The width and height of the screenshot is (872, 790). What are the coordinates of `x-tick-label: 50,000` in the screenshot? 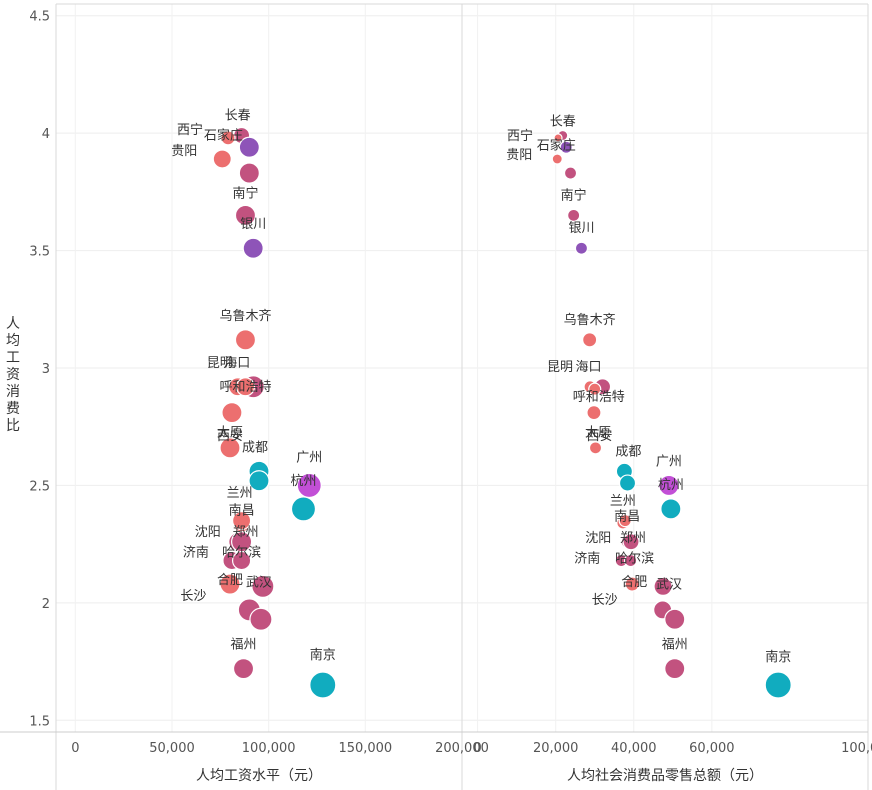 It's located at (172, 748).